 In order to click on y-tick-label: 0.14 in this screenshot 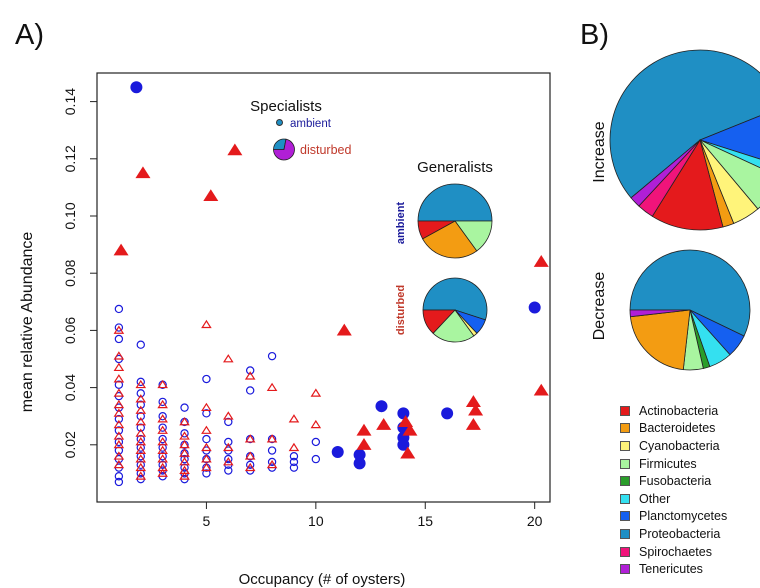, I will do `click(70, 101)`.